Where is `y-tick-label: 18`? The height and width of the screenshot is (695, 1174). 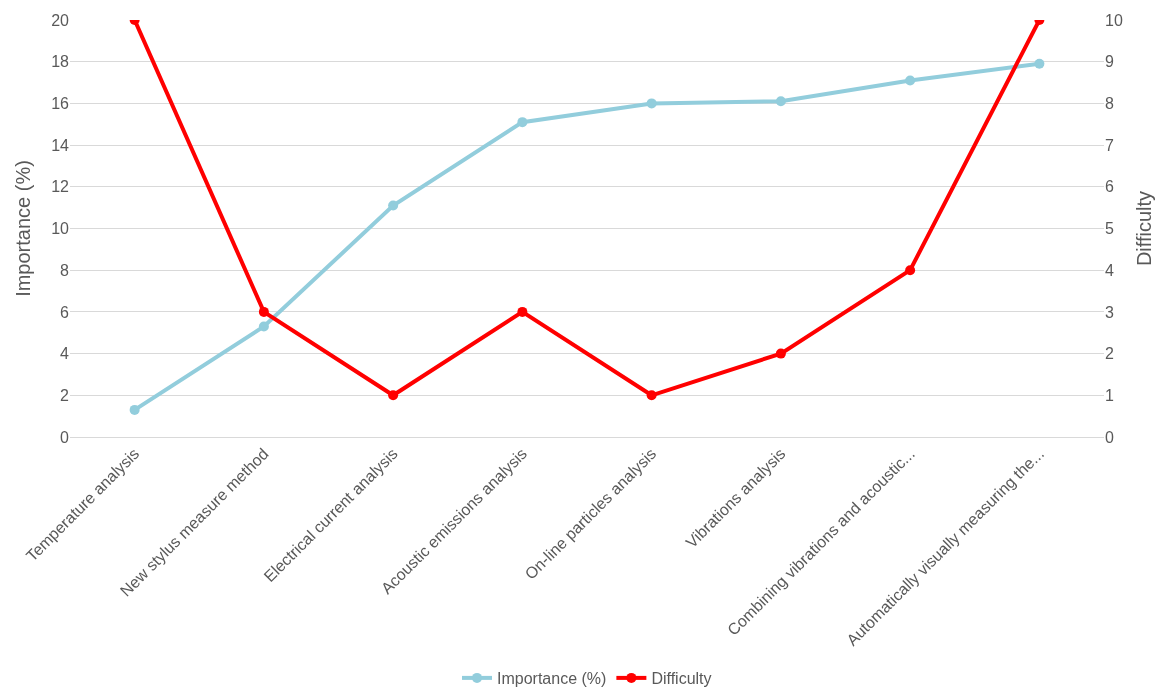 y-tick-label: 18 is located at coordinates (60, 62).